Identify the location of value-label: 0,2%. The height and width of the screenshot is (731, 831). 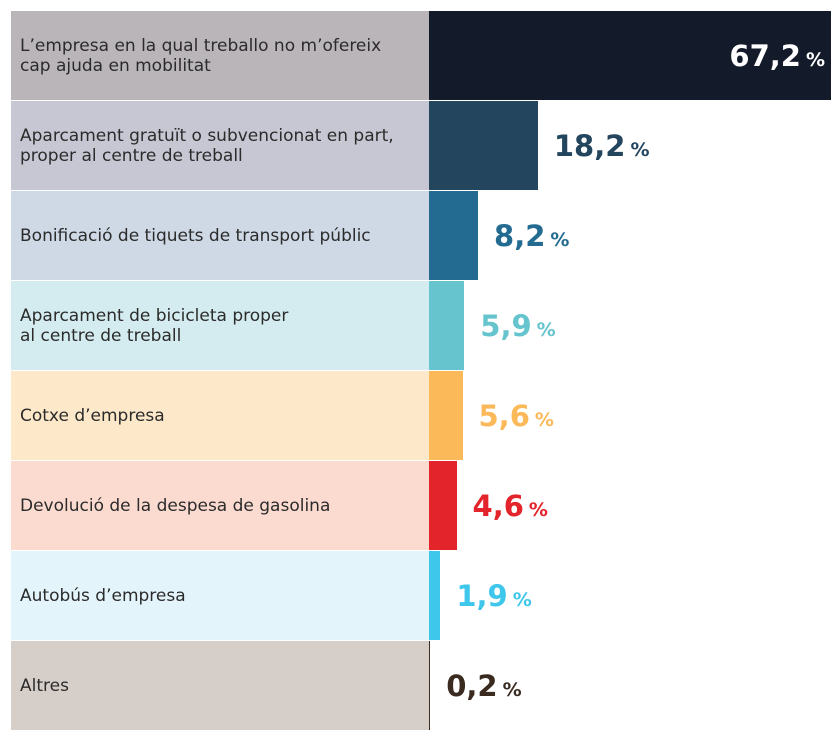
(483, 685).